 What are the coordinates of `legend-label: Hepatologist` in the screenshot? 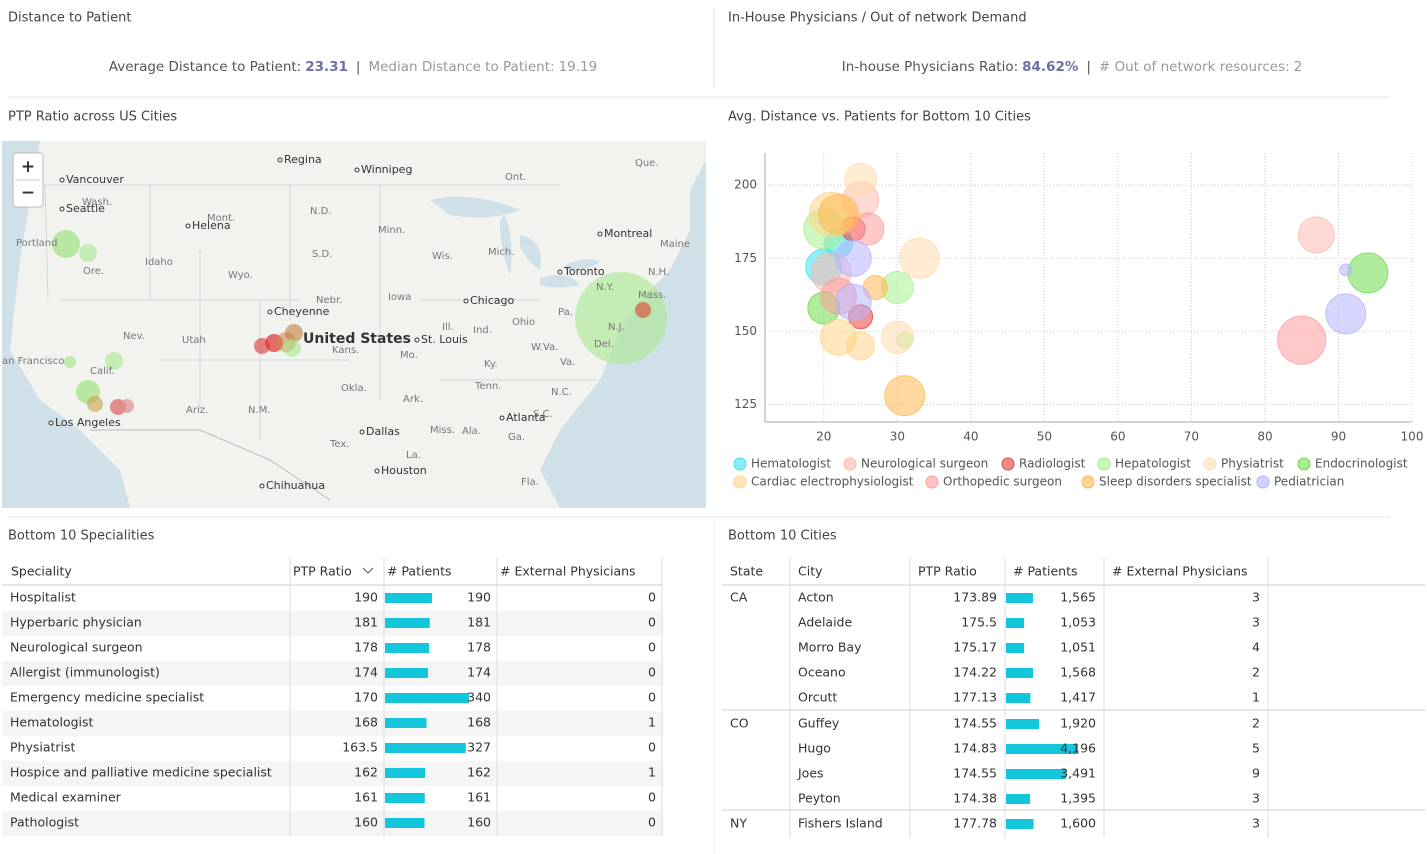 It's located at (1153, 464).